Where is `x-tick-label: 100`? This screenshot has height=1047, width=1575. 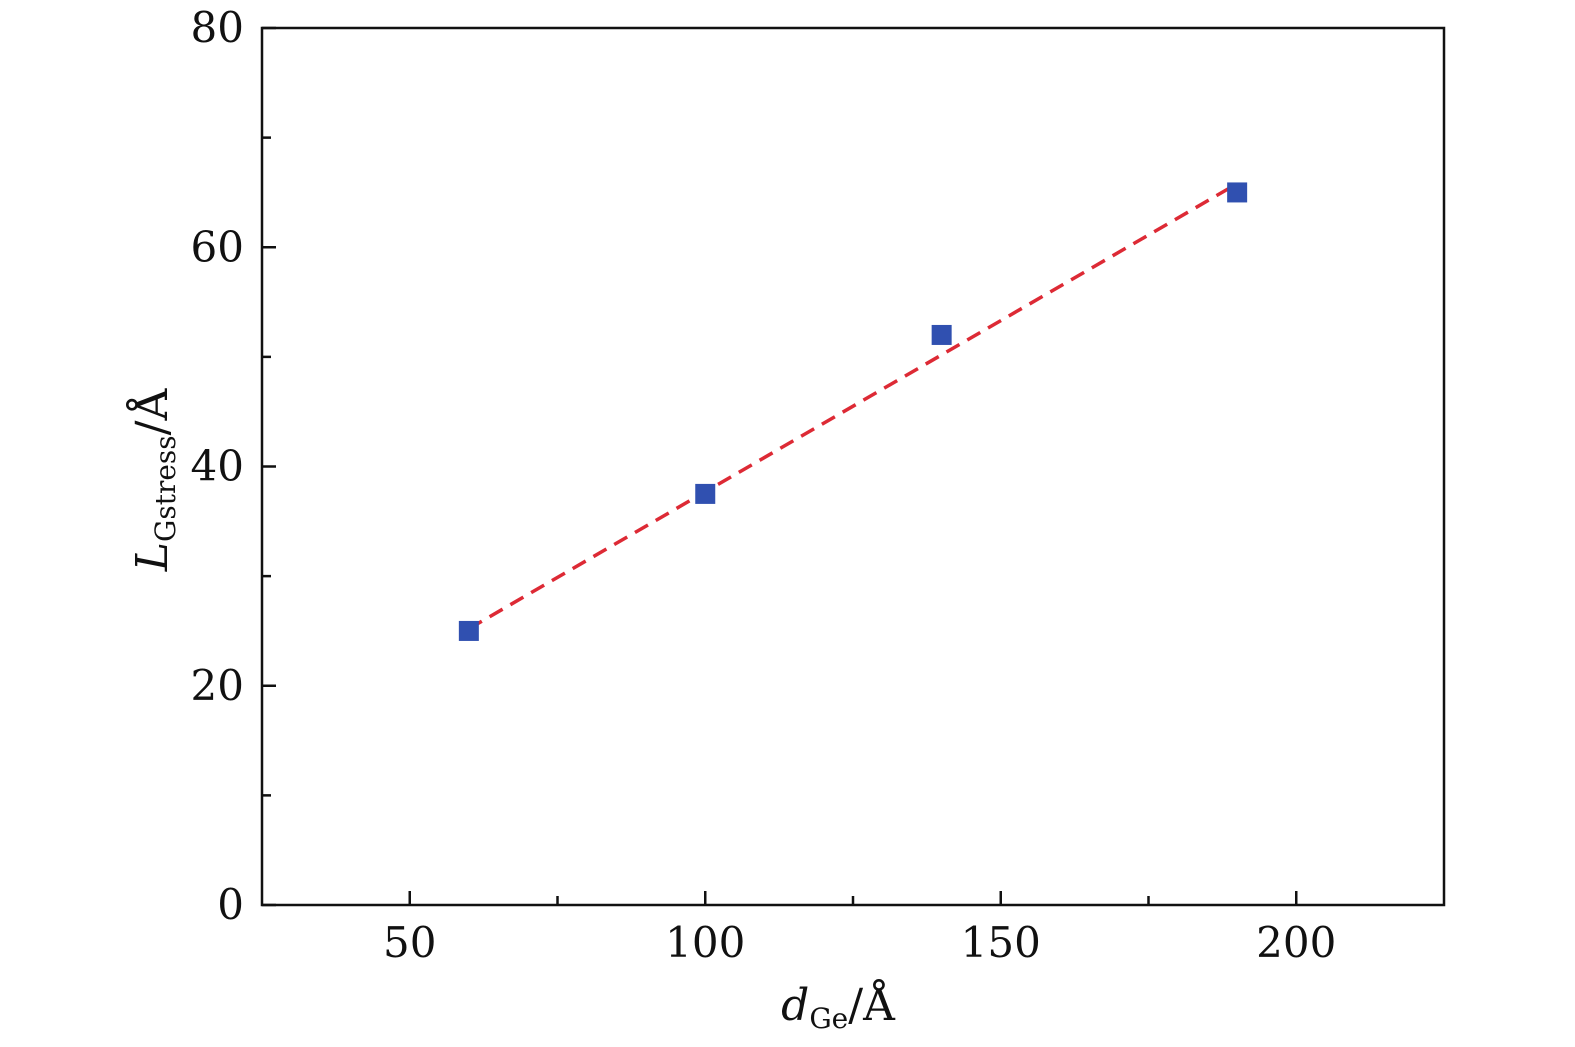
x-tick-label: 100 is located at coordinates (705, 942).